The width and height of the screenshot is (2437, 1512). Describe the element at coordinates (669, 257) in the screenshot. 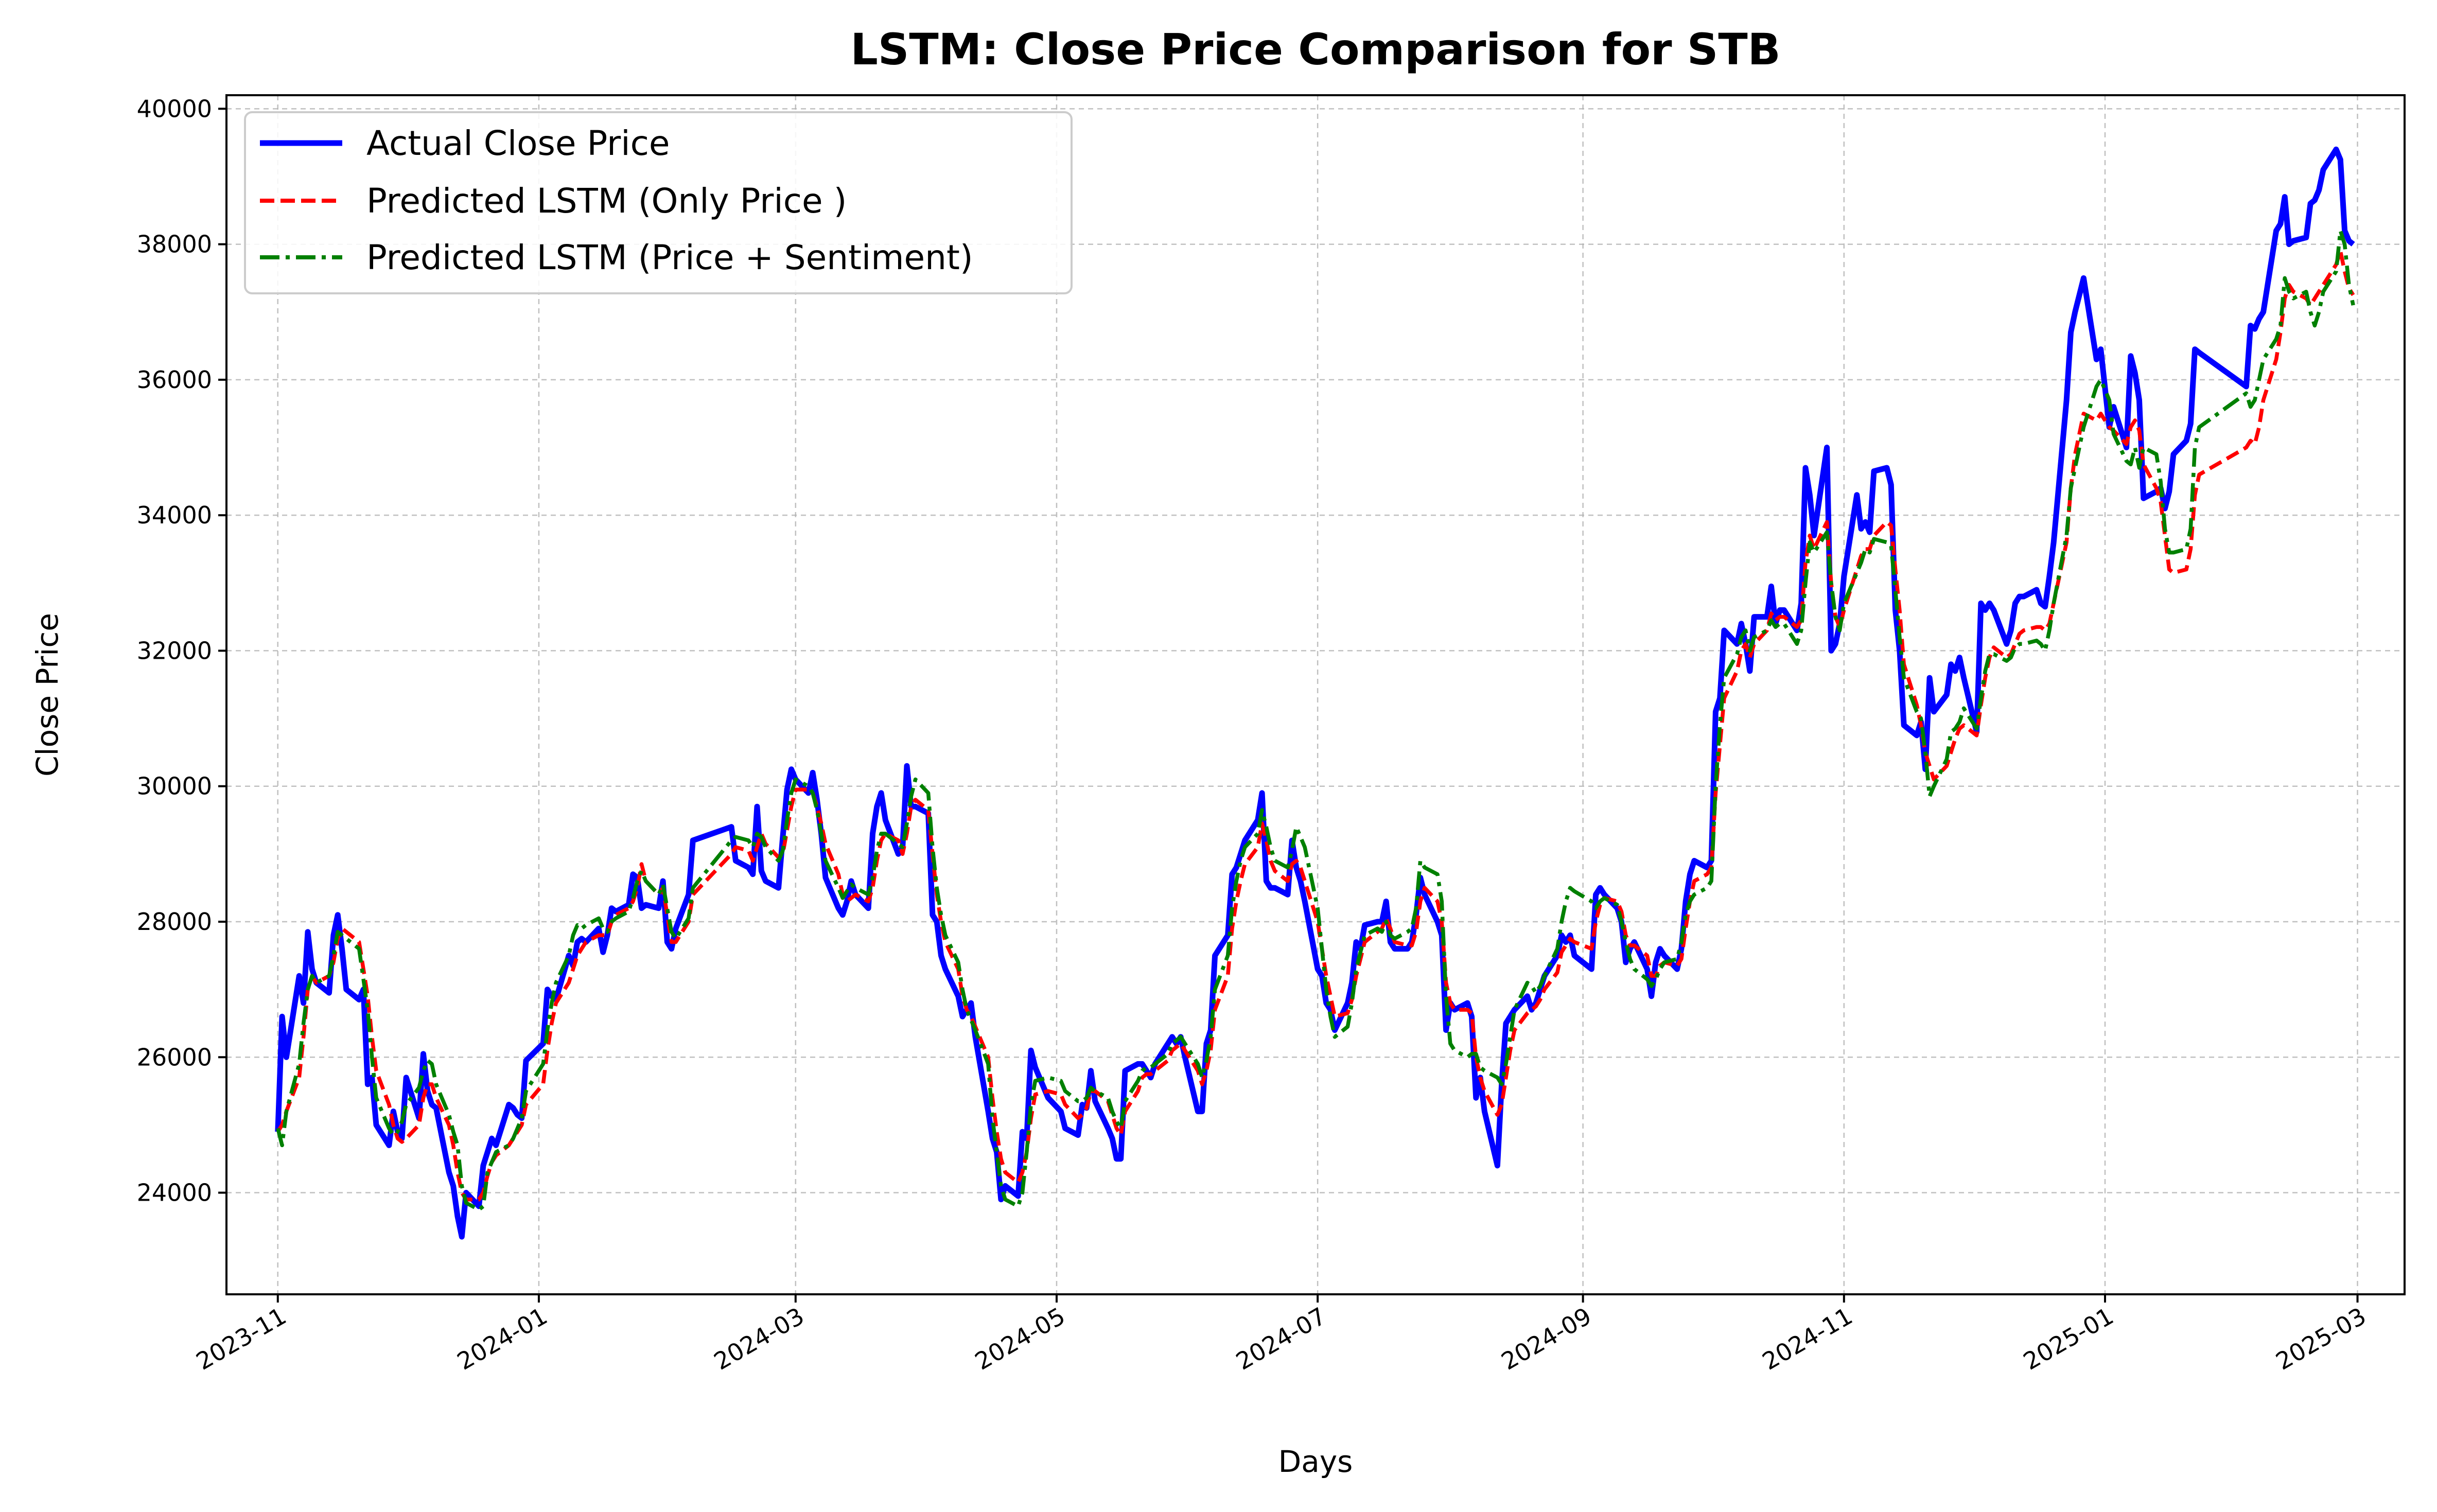

I see `legend-label-lstm-sentiment: Predicted LSTM (Price + Sentiment)` at that location.